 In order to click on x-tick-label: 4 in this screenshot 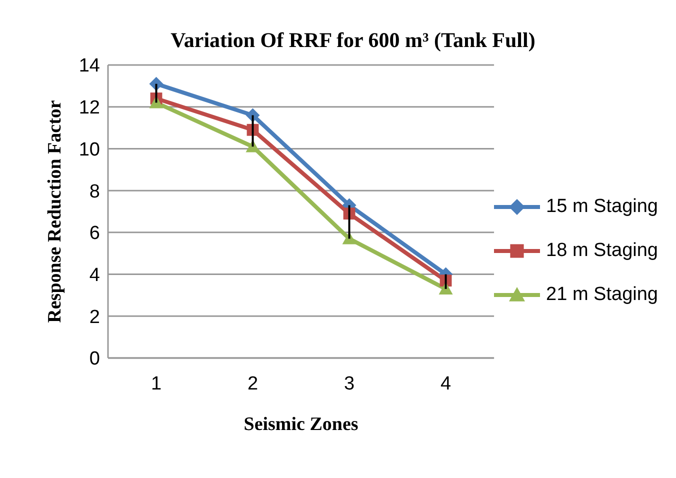, I will do `click(446, 383)`.